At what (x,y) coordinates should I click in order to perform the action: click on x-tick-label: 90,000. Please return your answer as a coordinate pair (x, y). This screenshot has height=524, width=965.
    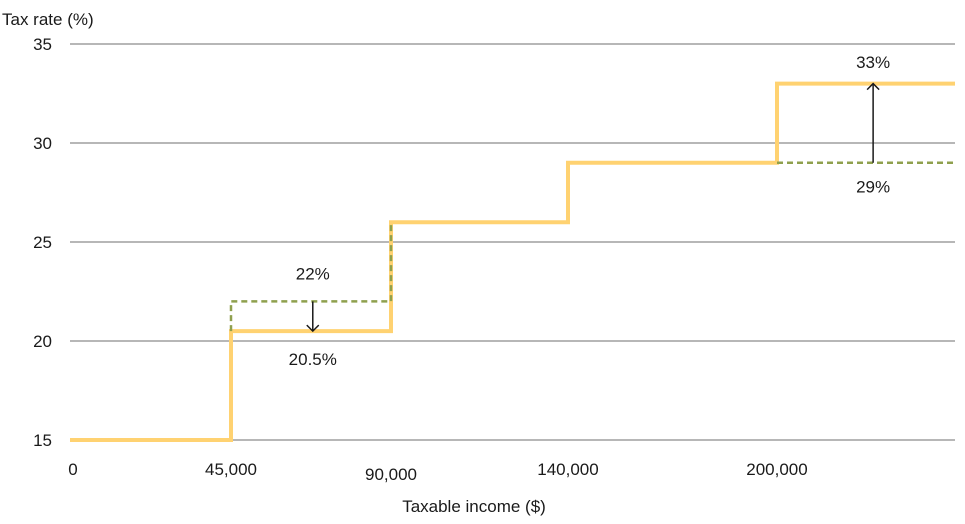
    Looking at the image, I should click on (391, 474).